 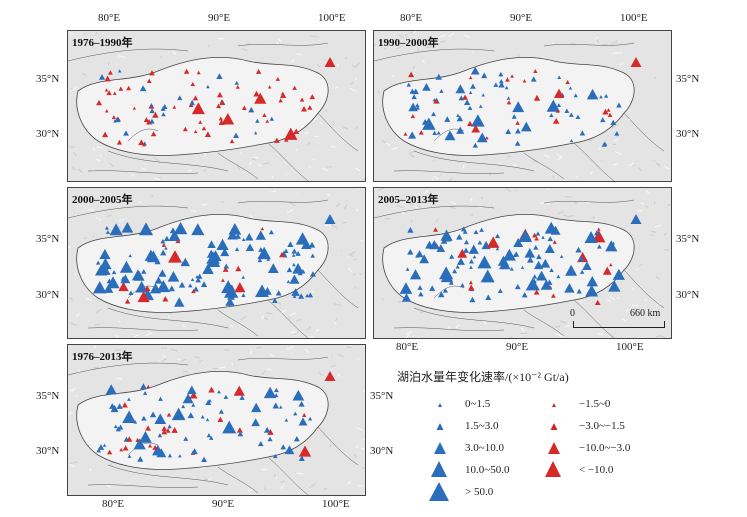 What do you see at coordinates (408, 200) in the screenshot?
I see `panel-title: 2005–2013年` at bounding box center [408, 200].